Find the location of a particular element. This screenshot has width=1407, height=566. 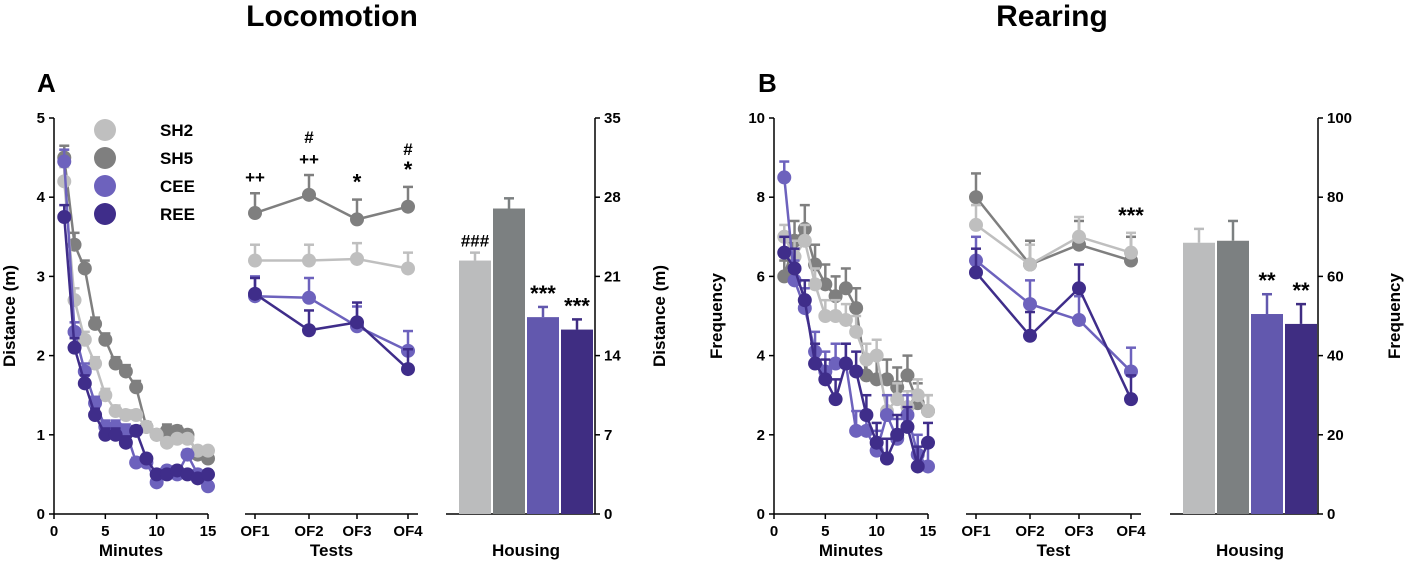

rear-tests-line-sh2 is located at coordinates (1053, 245).